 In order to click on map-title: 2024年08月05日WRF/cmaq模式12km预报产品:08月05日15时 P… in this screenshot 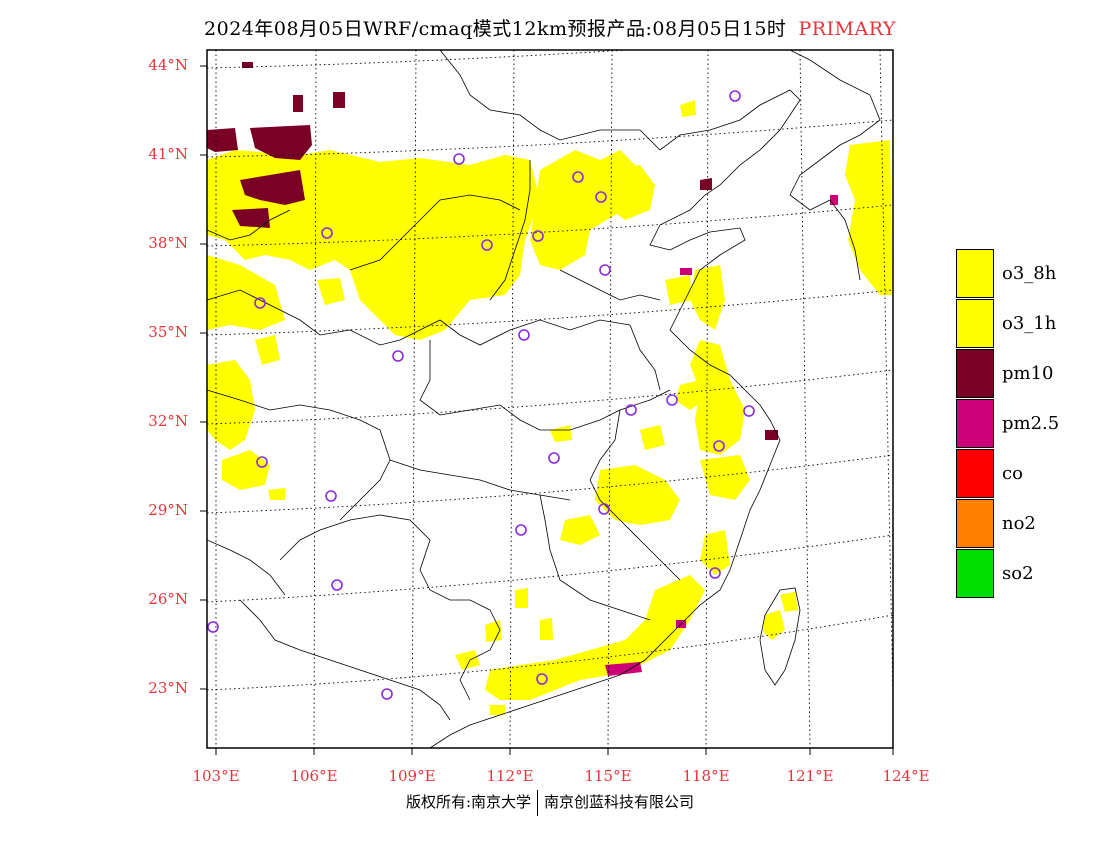, I will do `click(550, 27)`.